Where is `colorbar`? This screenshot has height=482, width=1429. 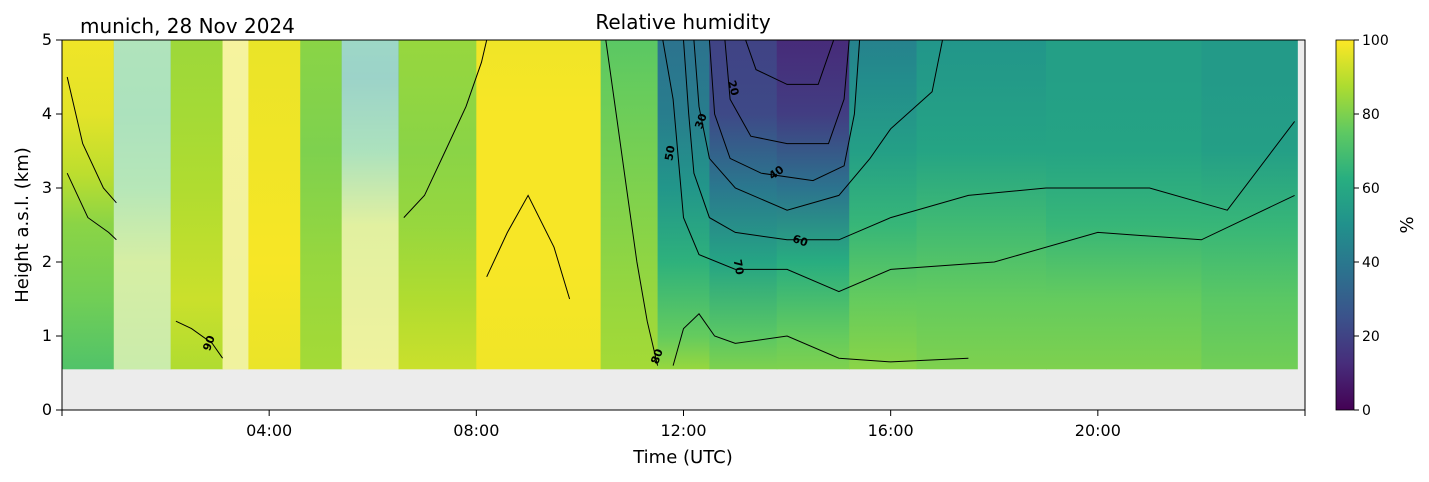 colorbar is located at coordinates (1345, 225).